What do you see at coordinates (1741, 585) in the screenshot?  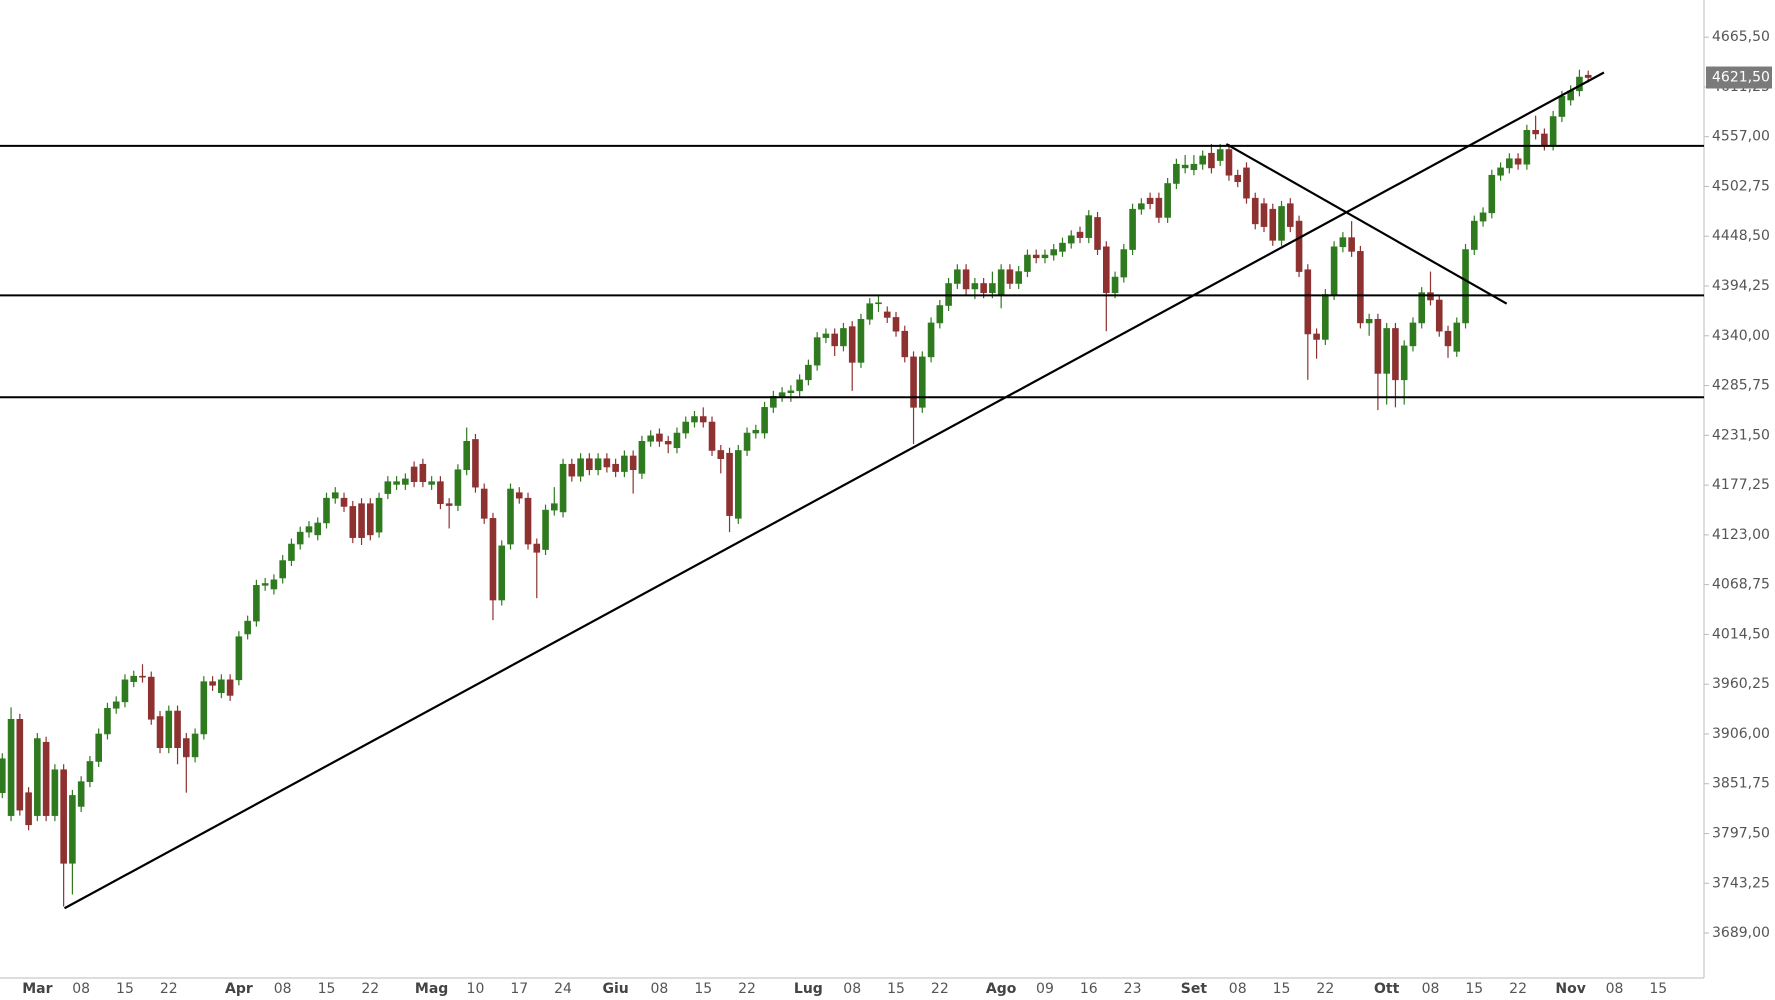 I see `y-tick-label: 4068,75` at bounding box center [1741, 585].